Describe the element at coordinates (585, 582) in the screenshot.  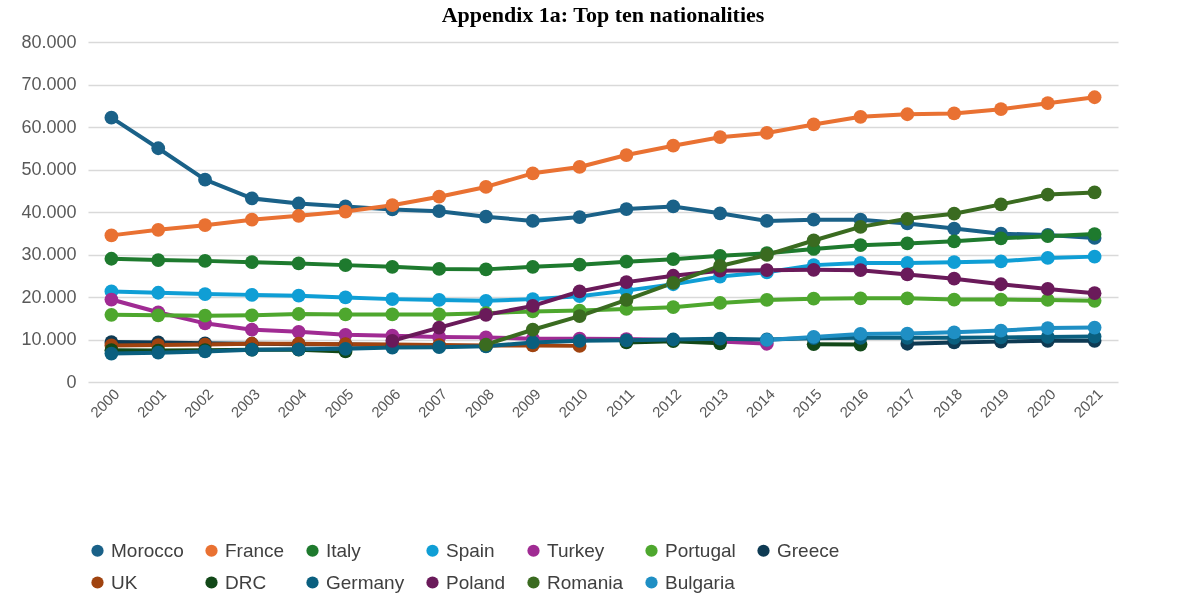
I see `legend-label: Romania` at that location.